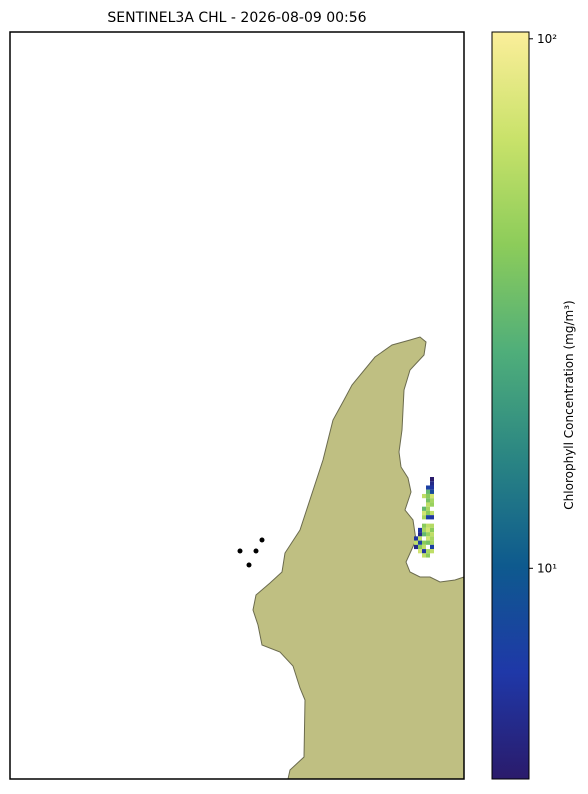 The width and height of the screenshot is (588, 794). I want to click on station-markers, so click(251, 552).